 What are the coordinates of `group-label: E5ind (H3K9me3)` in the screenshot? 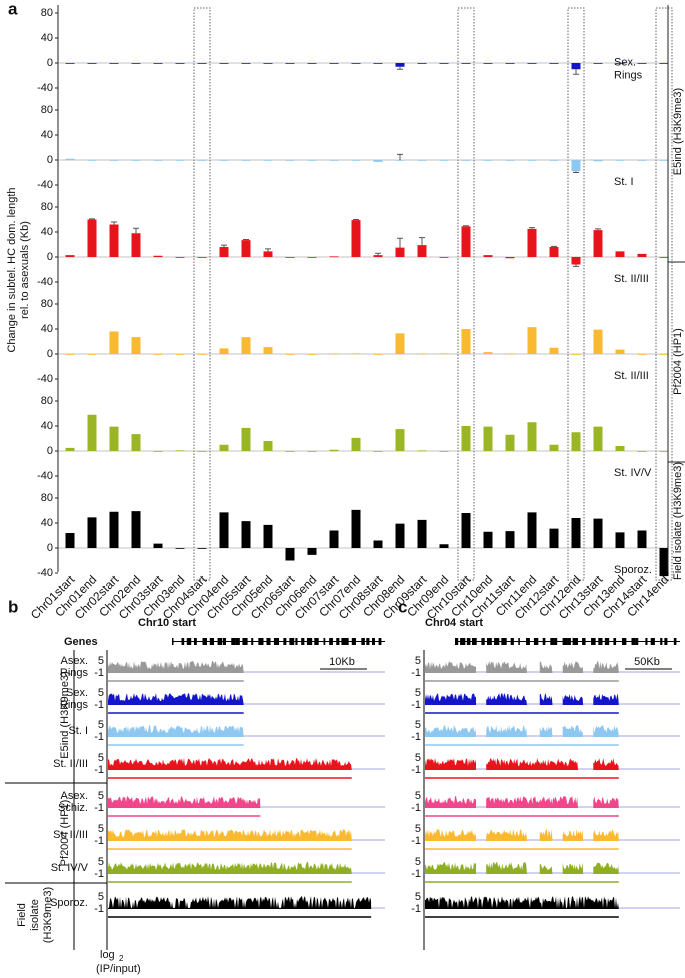 It's located at (678, 131).